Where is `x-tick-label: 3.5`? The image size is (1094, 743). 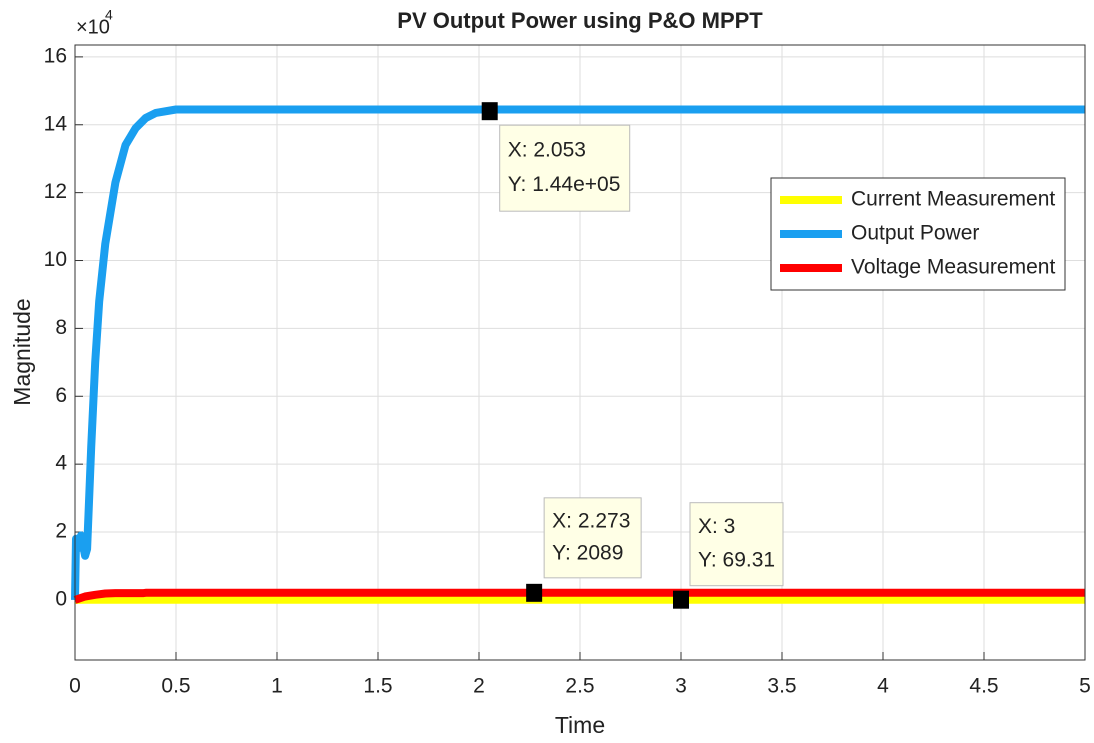
x-tick-label: 3.5 is located at coordinates (781, 686).